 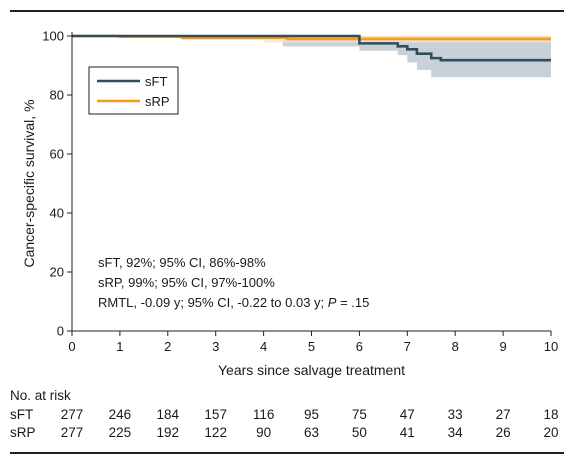 I want to click on y-tick-label: 100, so click(x=53, y=36).